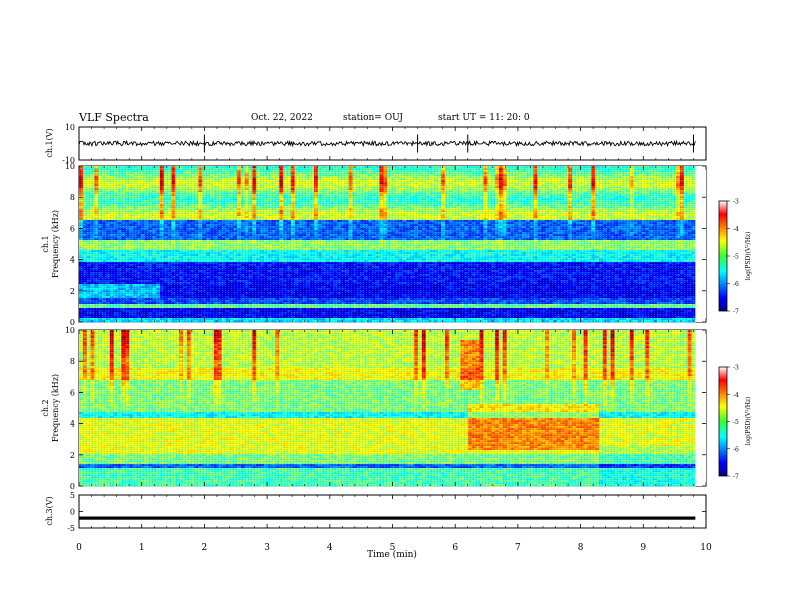 This screenshot has height=612, width=792. What do you see at coordinates (114, 117) in the screenshot?
I see `chart-title: VLF Spectra` at bounding box center [114, 117].